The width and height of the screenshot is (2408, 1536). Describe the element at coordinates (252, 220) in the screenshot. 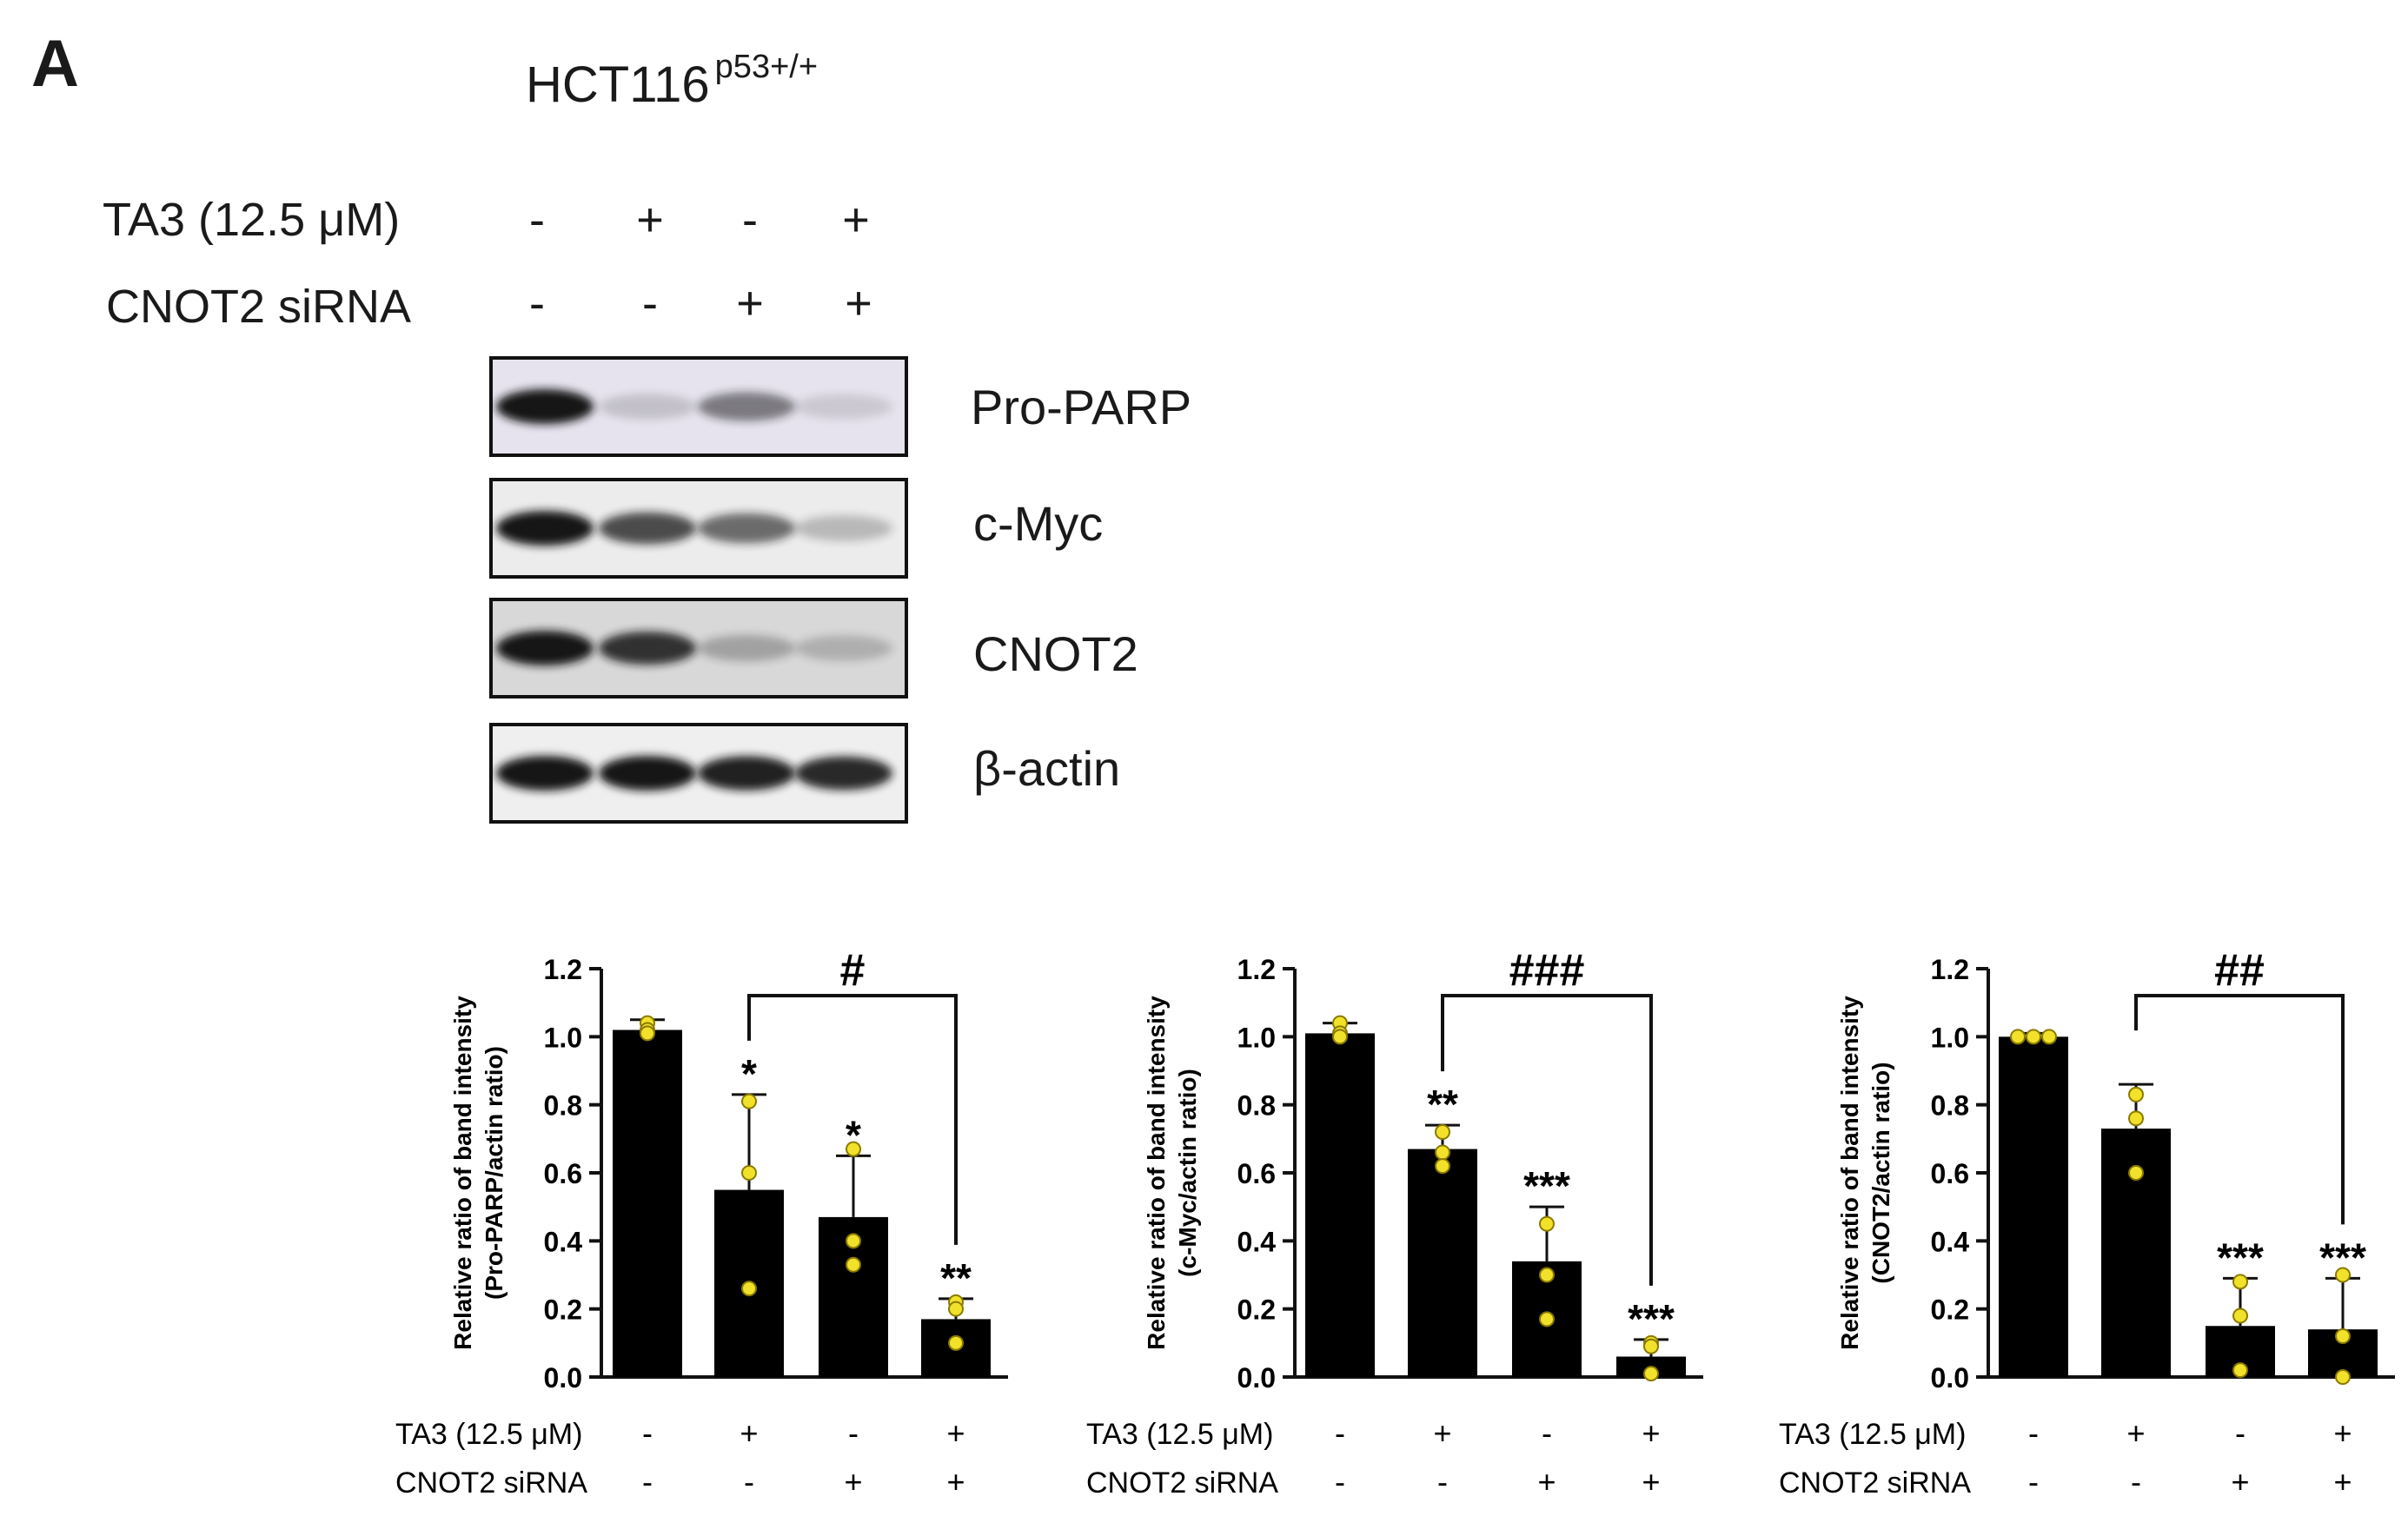

I see `condition-label-ta3: TA3 (12.5 μM)` at that location.